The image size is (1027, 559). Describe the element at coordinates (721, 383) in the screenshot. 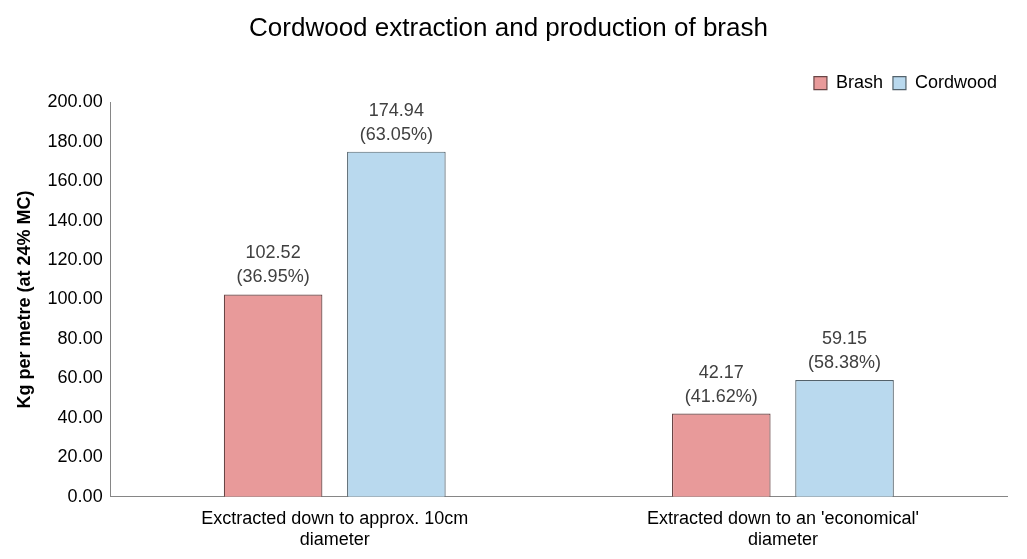

I see `data-label: 42.17 (41.62%)` at that location.